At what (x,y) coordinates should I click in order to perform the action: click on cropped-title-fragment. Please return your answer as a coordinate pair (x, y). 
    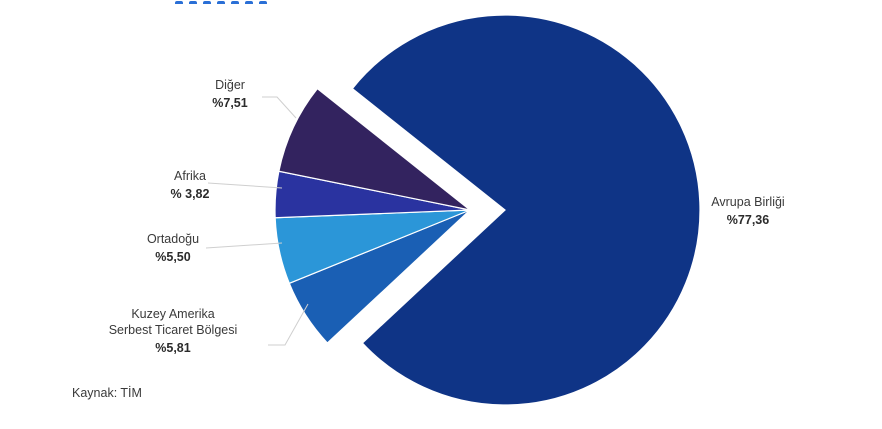
    Looking at the image, I should click on (240, 2).